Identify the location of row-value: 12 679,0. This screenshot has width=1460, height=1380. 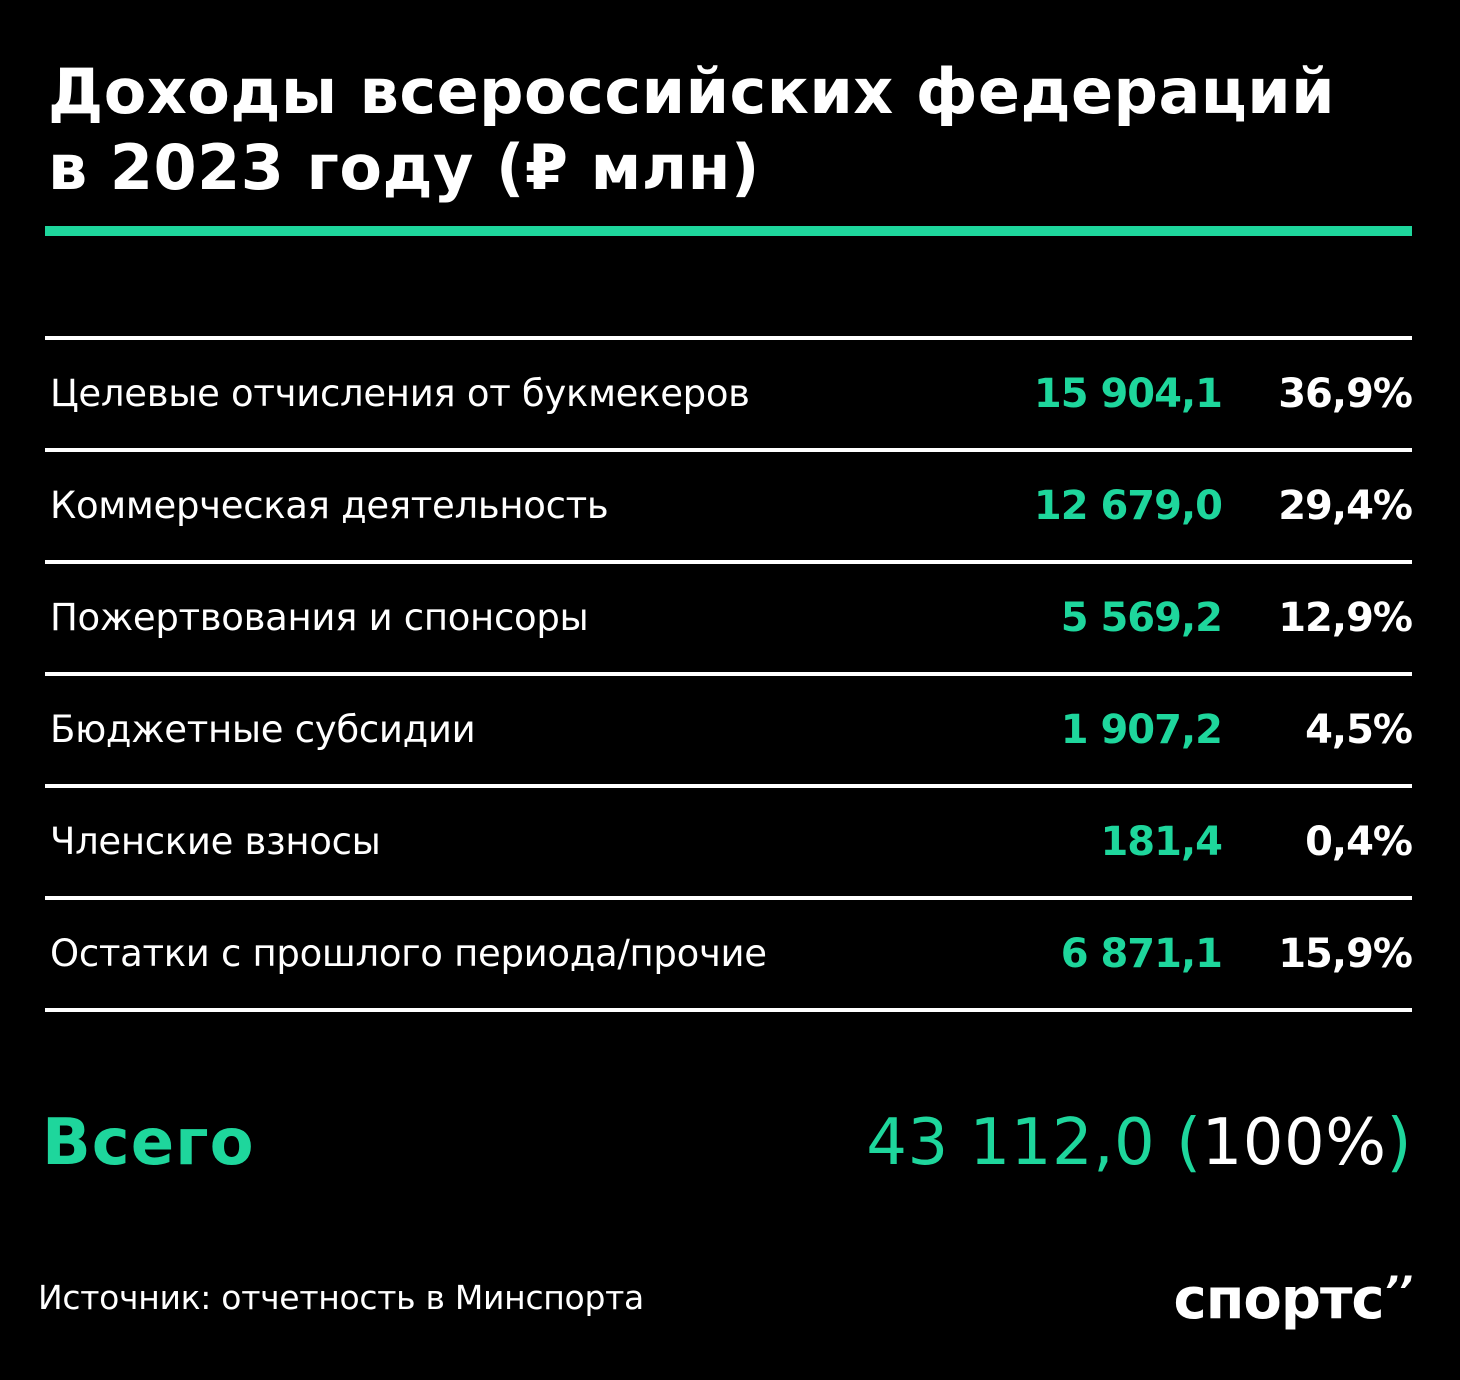
(1128, 506).